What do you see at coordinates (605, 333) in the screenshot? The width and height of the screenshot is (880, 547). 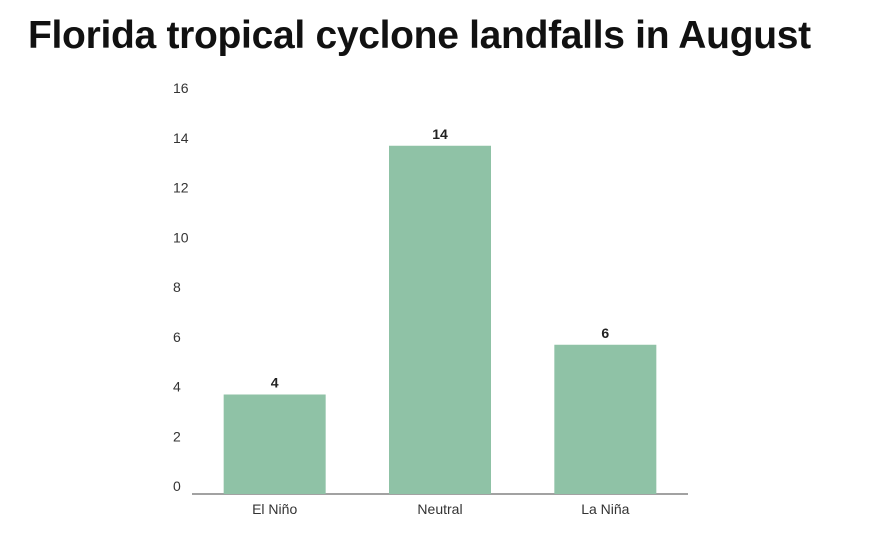 I see `data-label: 6` at bounding box center [605, 333].